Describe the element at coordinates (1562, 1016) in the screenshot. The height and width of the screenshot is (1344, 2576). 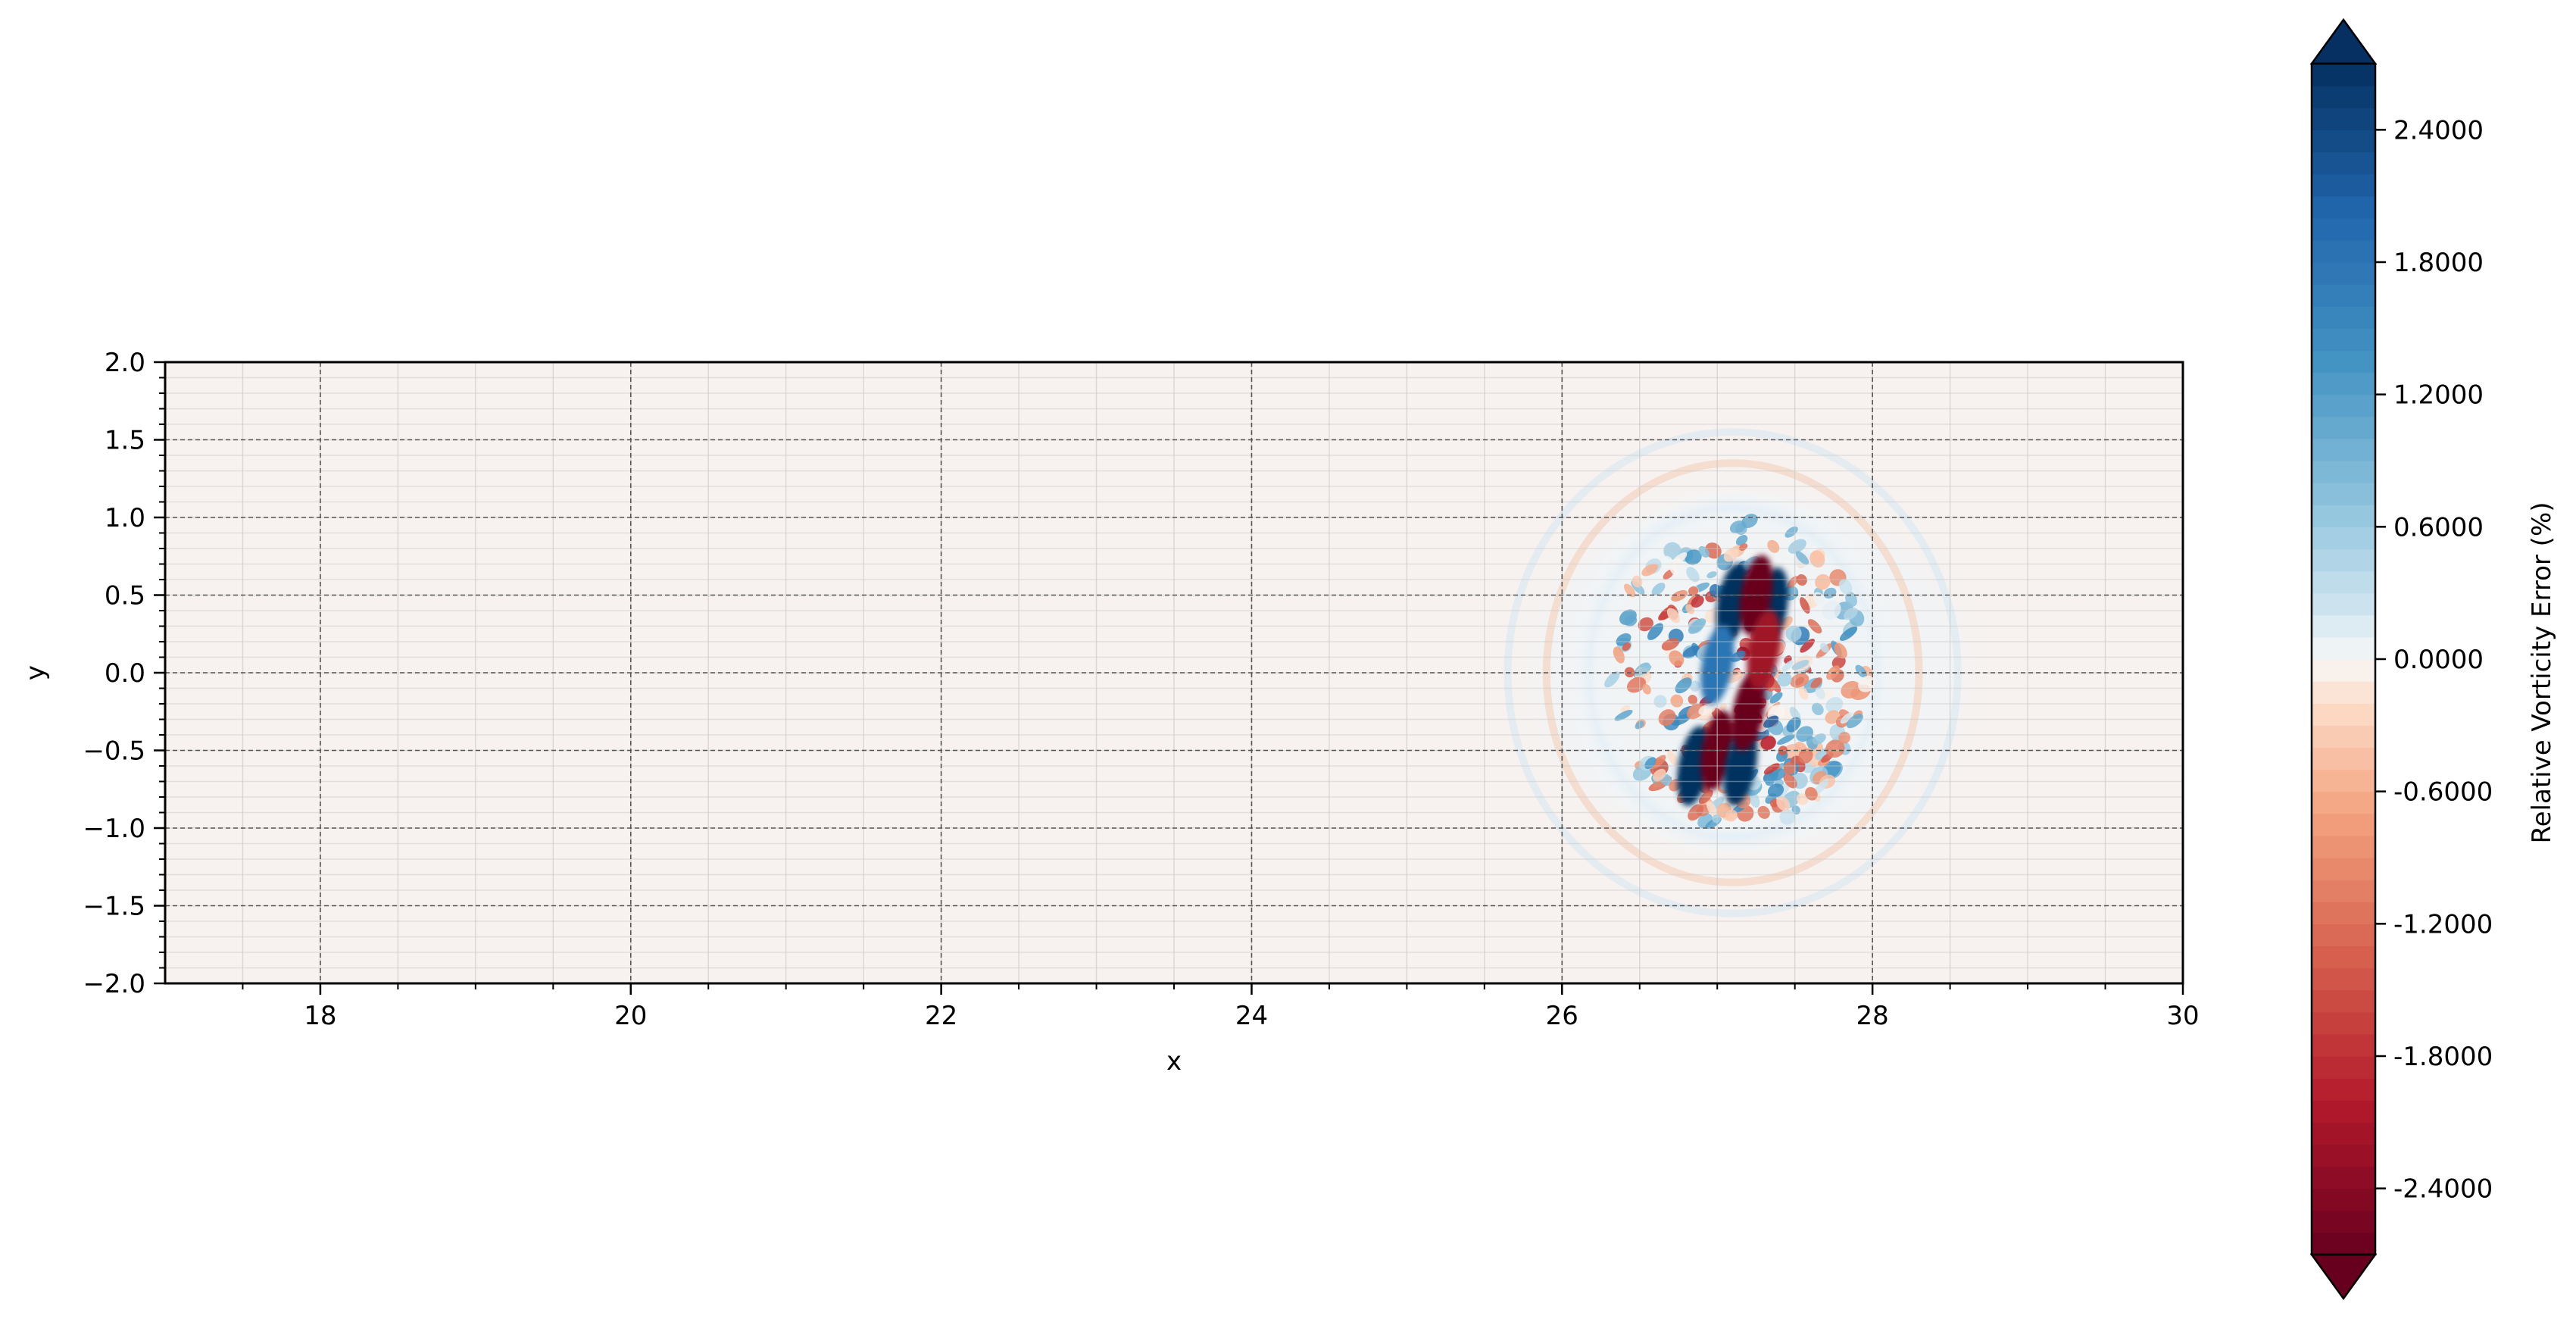
I see `x-tick-label: 26` at that location.